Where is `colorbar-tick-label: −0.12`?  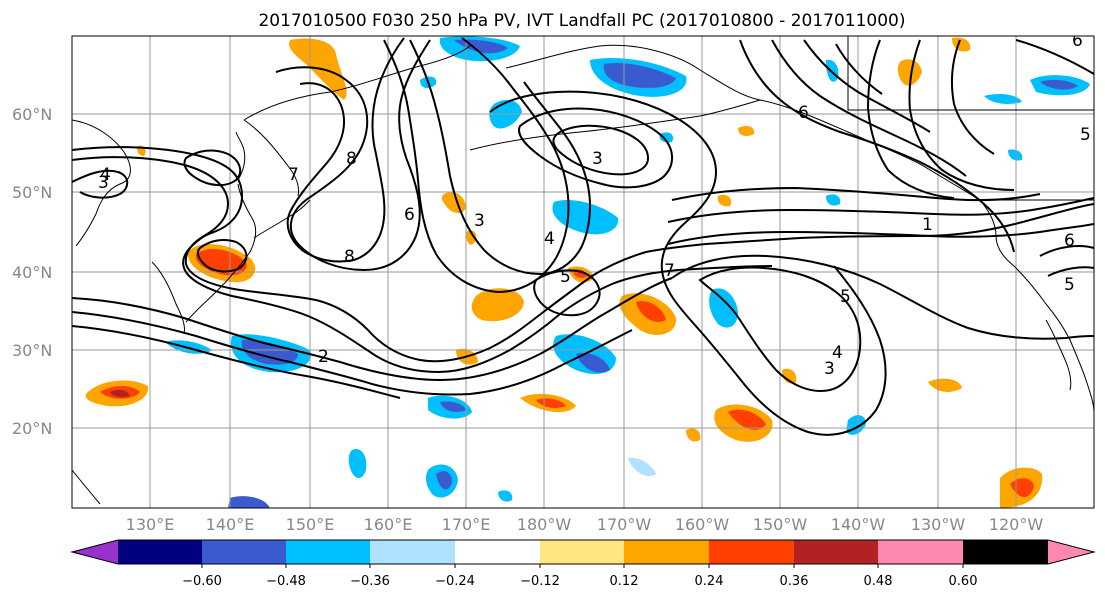 colorbar-tick-label: −0.12 is located at coordinates (540, 581).